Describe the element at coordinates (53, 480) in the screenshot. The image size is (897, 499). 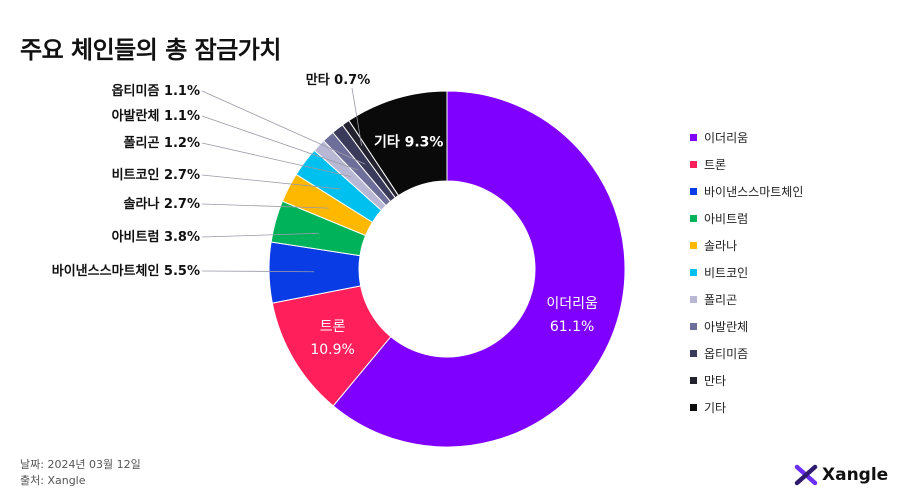
I see `source-note: 출처: Xangle` at that location.